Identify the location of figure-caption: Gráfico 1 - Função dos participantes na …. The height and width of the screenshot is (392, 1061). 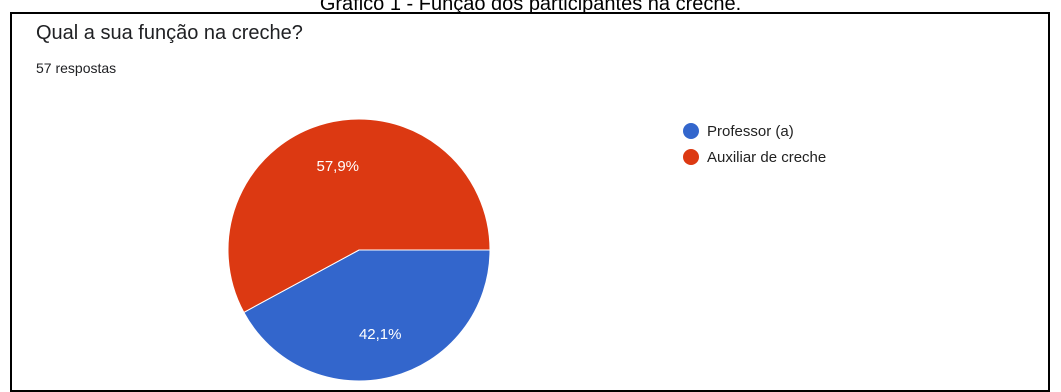
(530, 7).